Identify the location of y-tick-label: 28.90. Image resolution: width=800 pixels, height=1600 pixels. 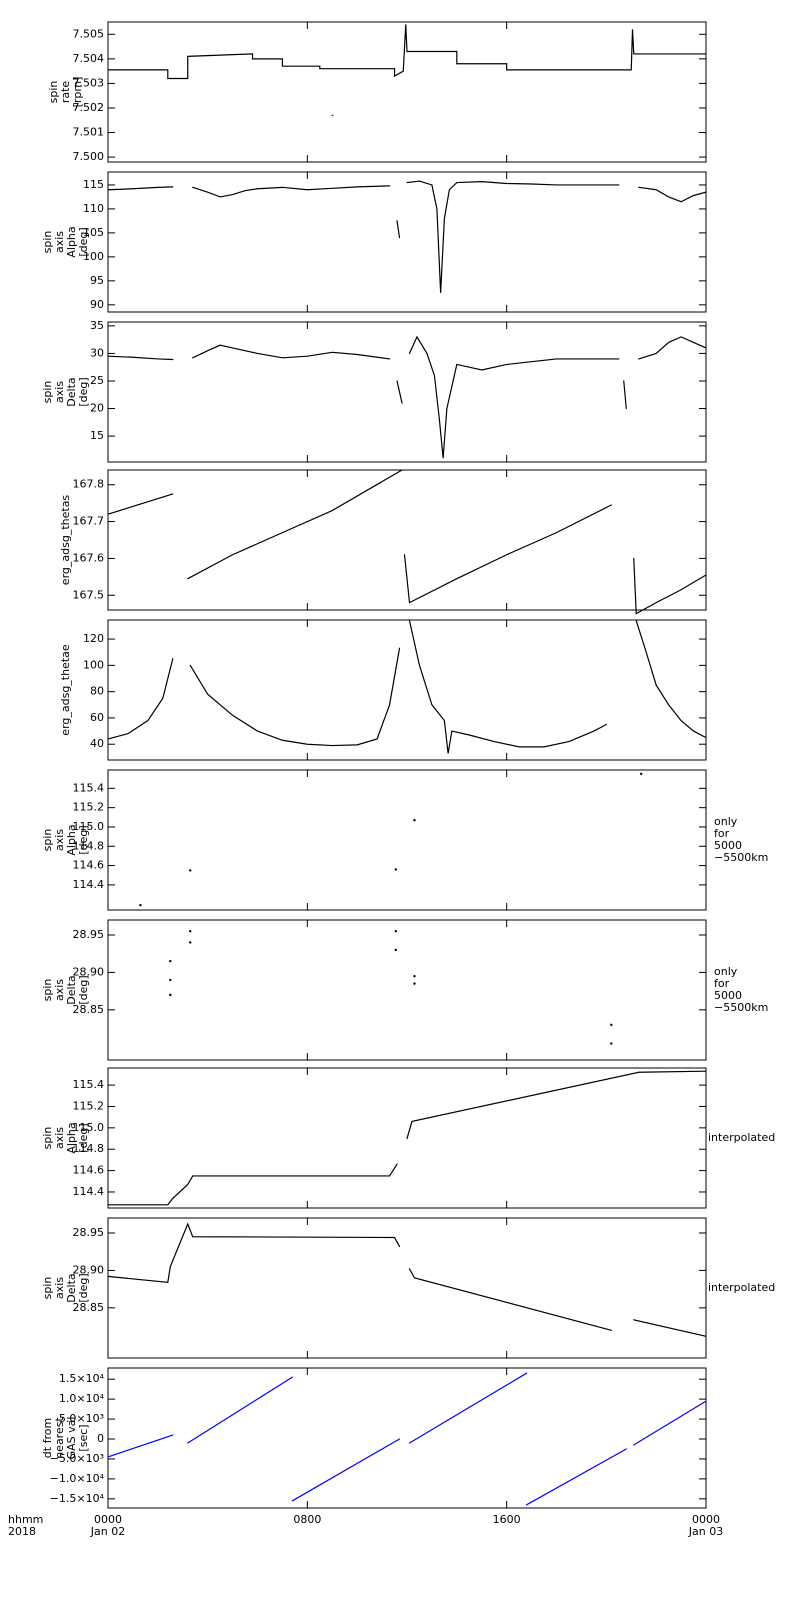
(89, 971).